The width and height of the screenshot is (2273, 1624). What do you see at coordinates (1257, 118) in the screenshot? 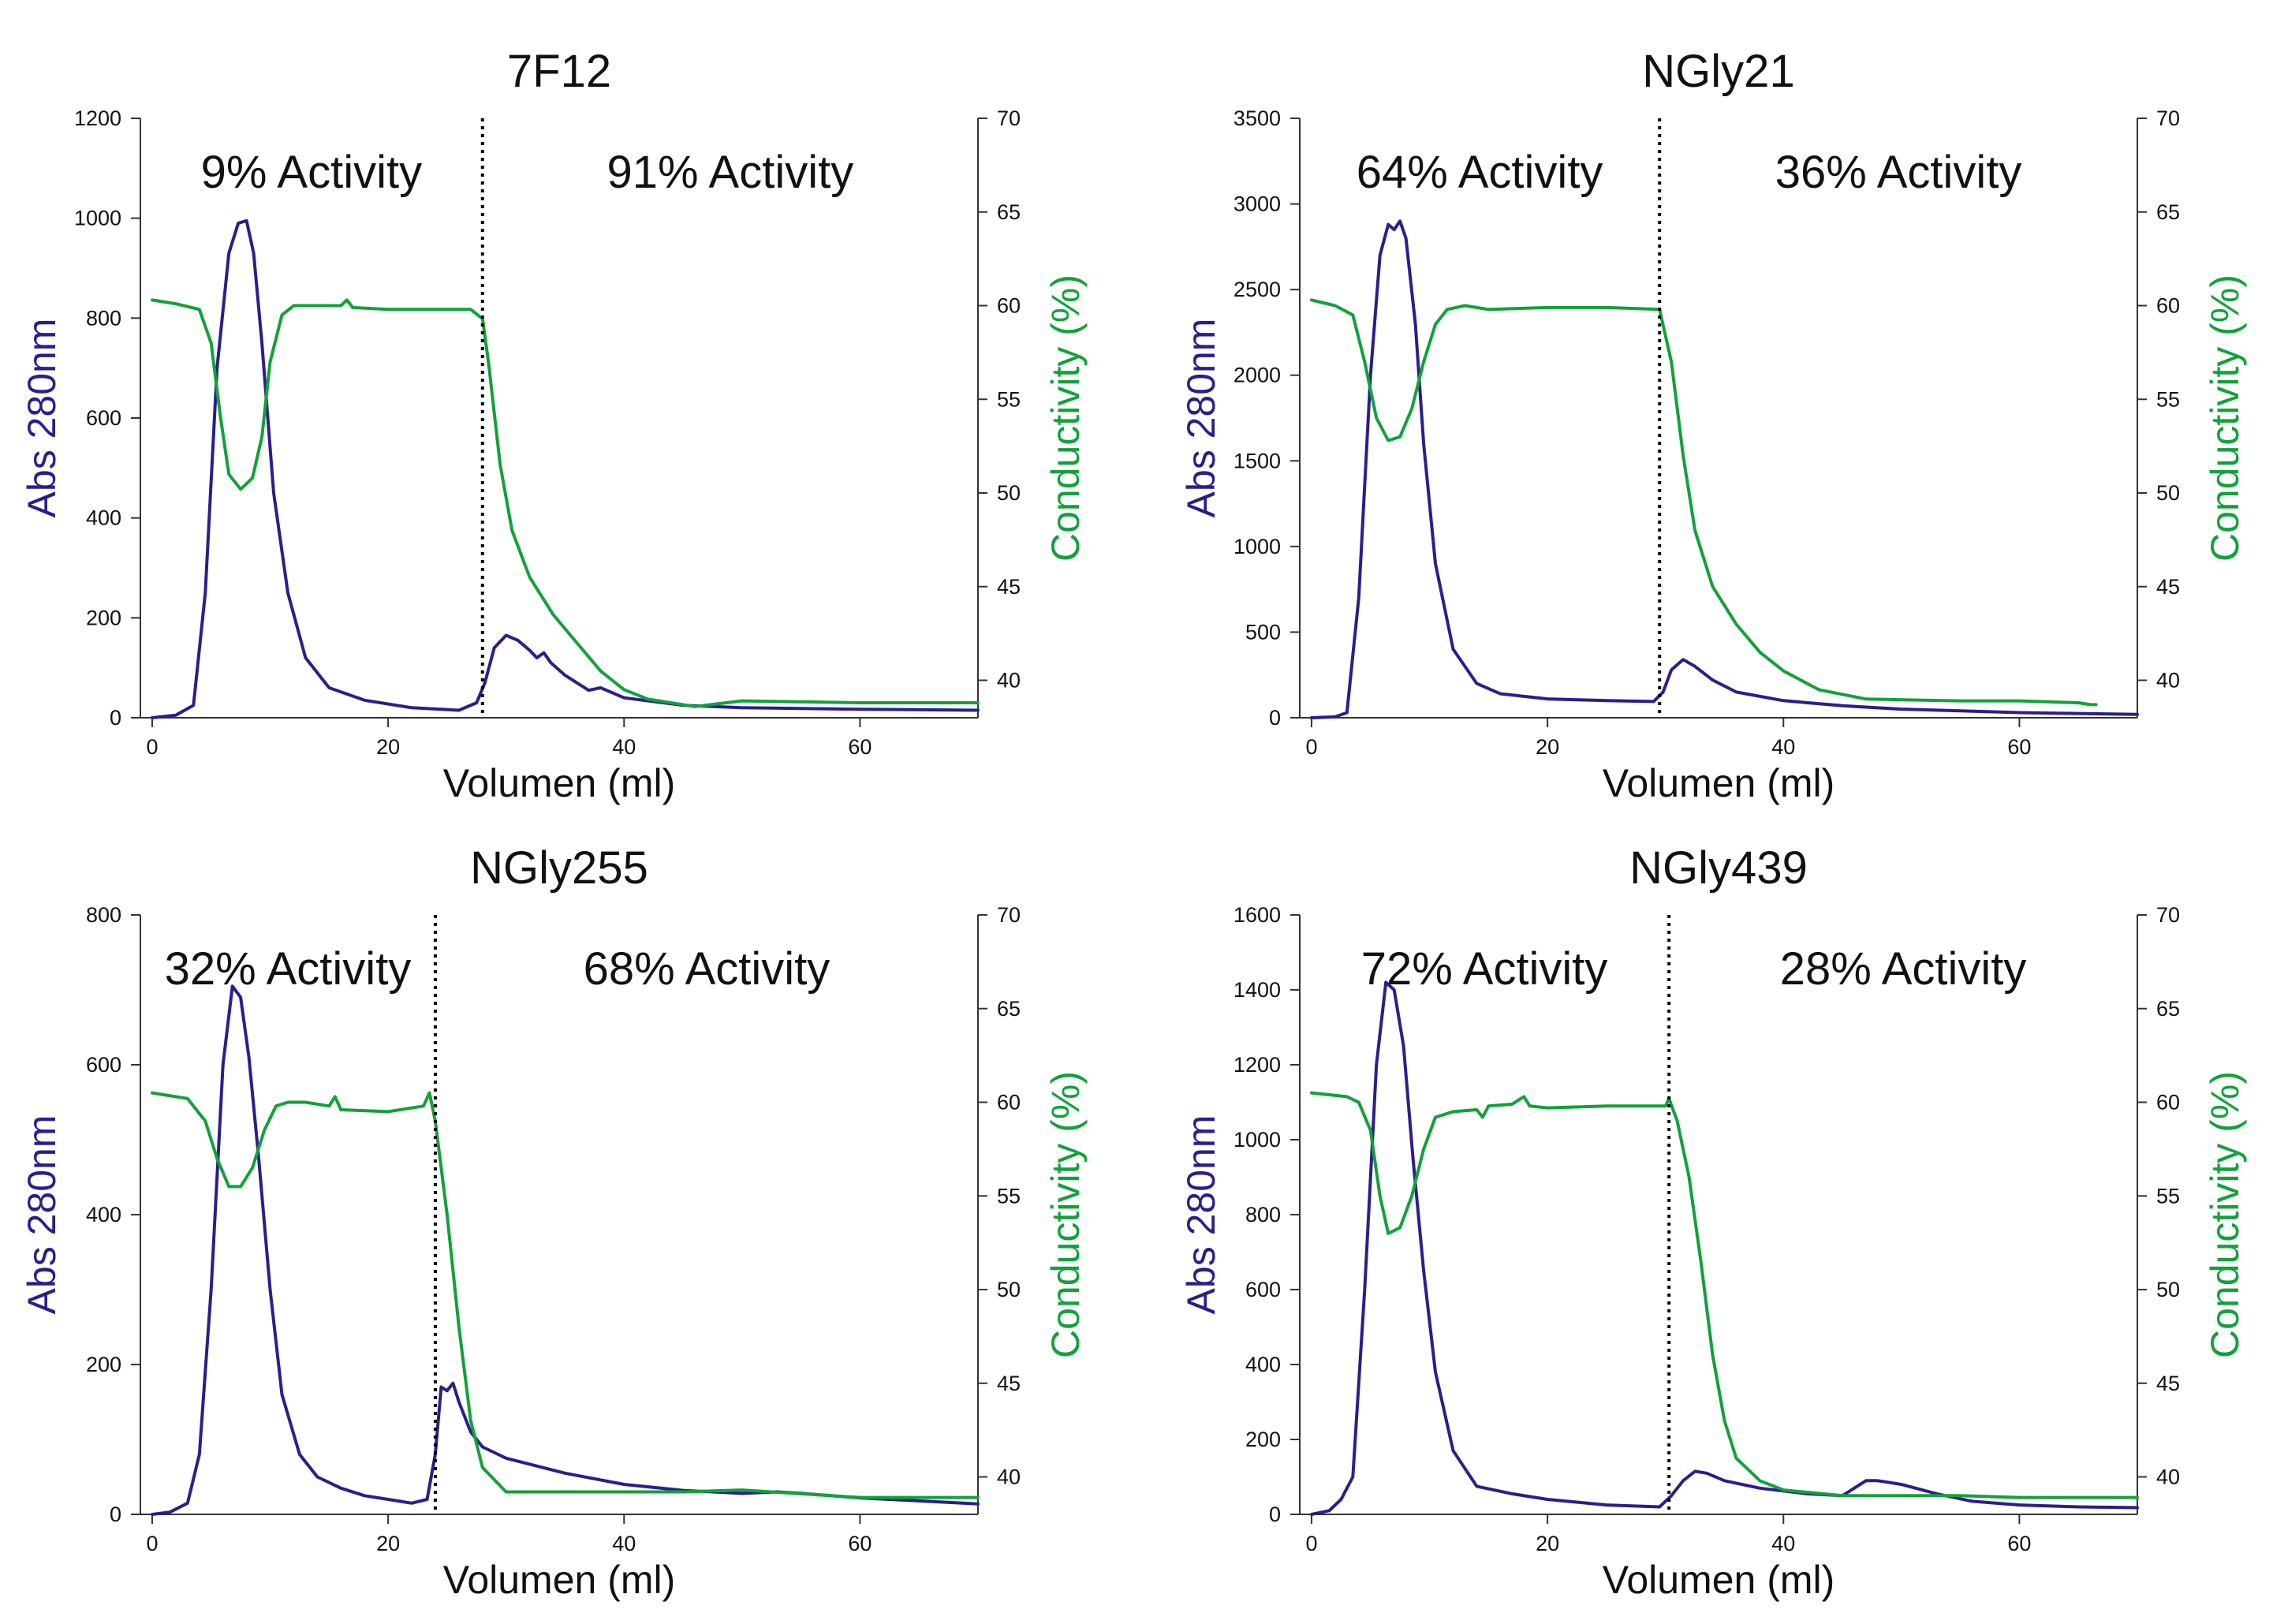
I see `y-tick-label: 3500` at bounding box center [1257, 118].